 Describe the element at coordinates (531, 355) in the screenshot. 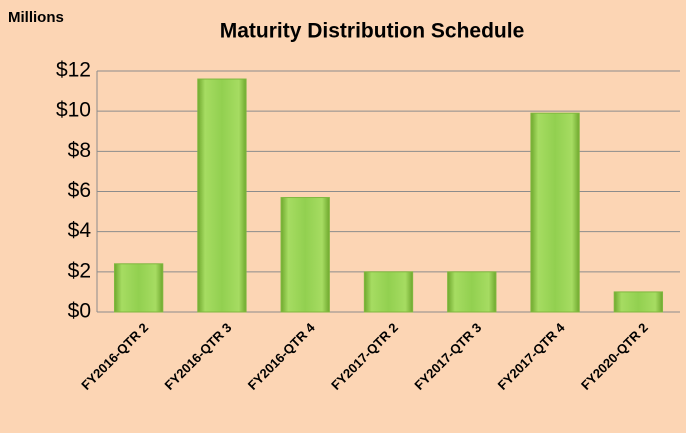

I see `x-tick-label: FY2017-QTR 4` at that location.